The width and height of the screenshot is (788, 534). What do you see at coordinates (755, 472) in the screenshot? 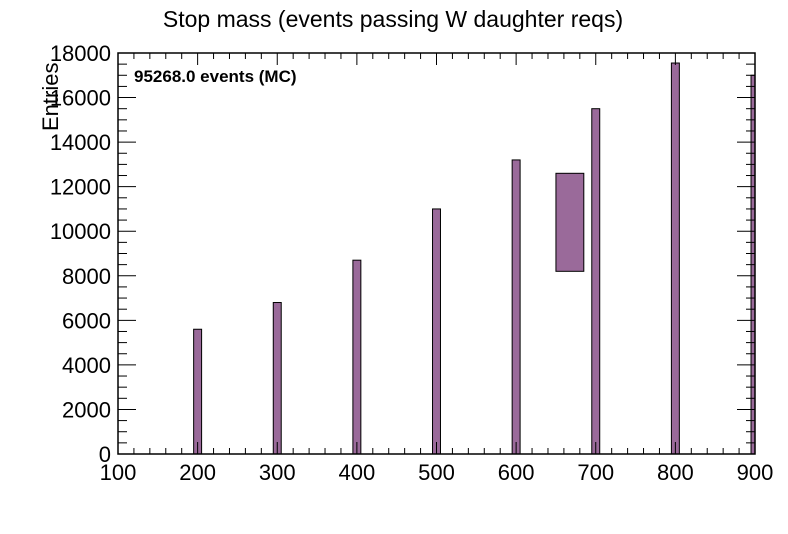
I see `x-tick-label: 900` at bounding box center [755, 472].